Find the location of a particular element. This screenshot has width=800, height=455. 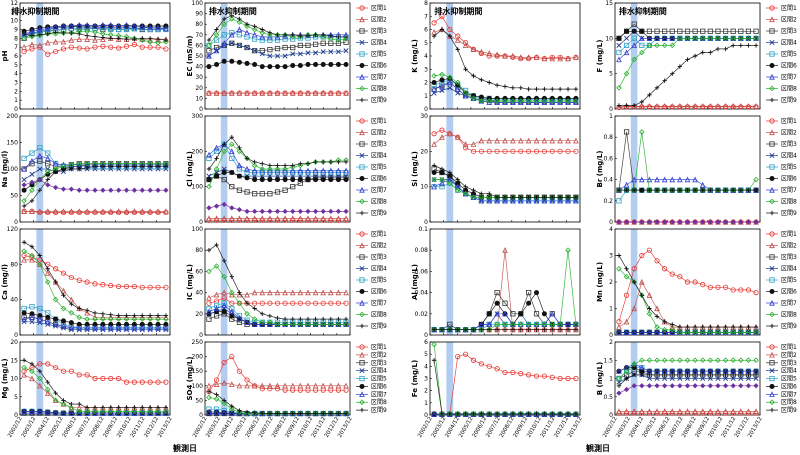

legend-label: 区間6 is located at coordinates (379, 386).